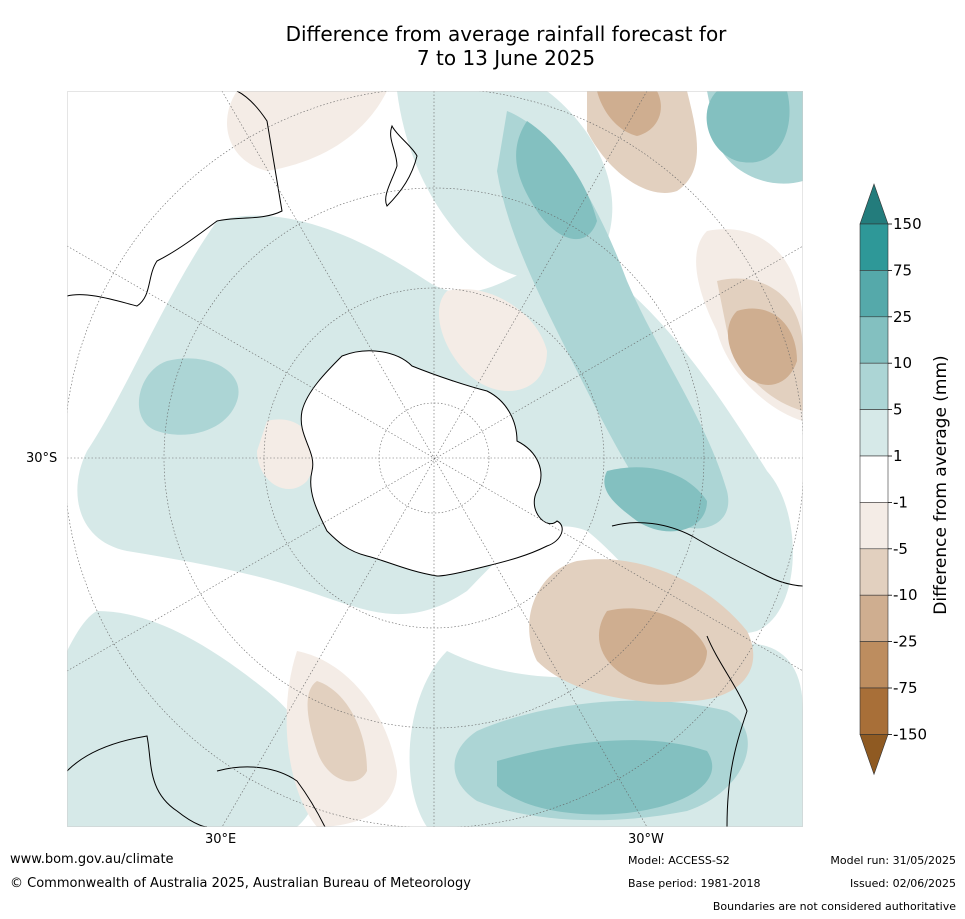 The width and height of the screenshot is (965, 919). I want to click on antarctica-coastline, so click(431, 463).